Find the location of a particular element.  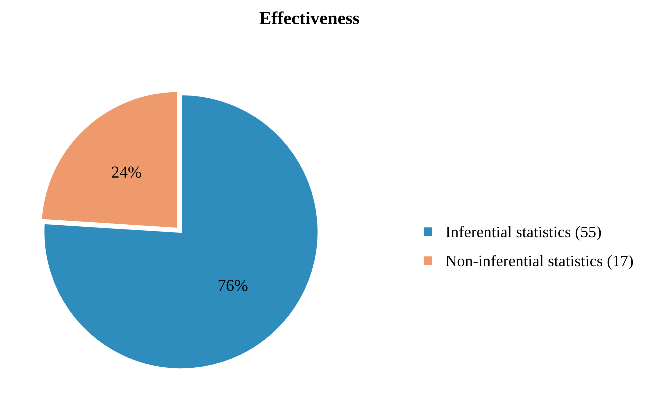

chart-title: Effectiveness is located at coordinates (310, 18).